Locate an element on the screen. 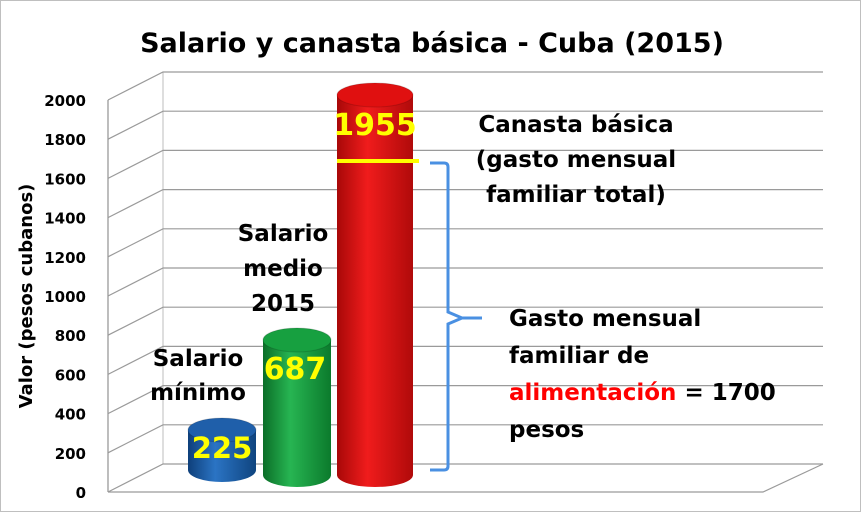 This screenshot has height=514, width=863. bar-value-label: 687 is located at coordinates (295, 369).